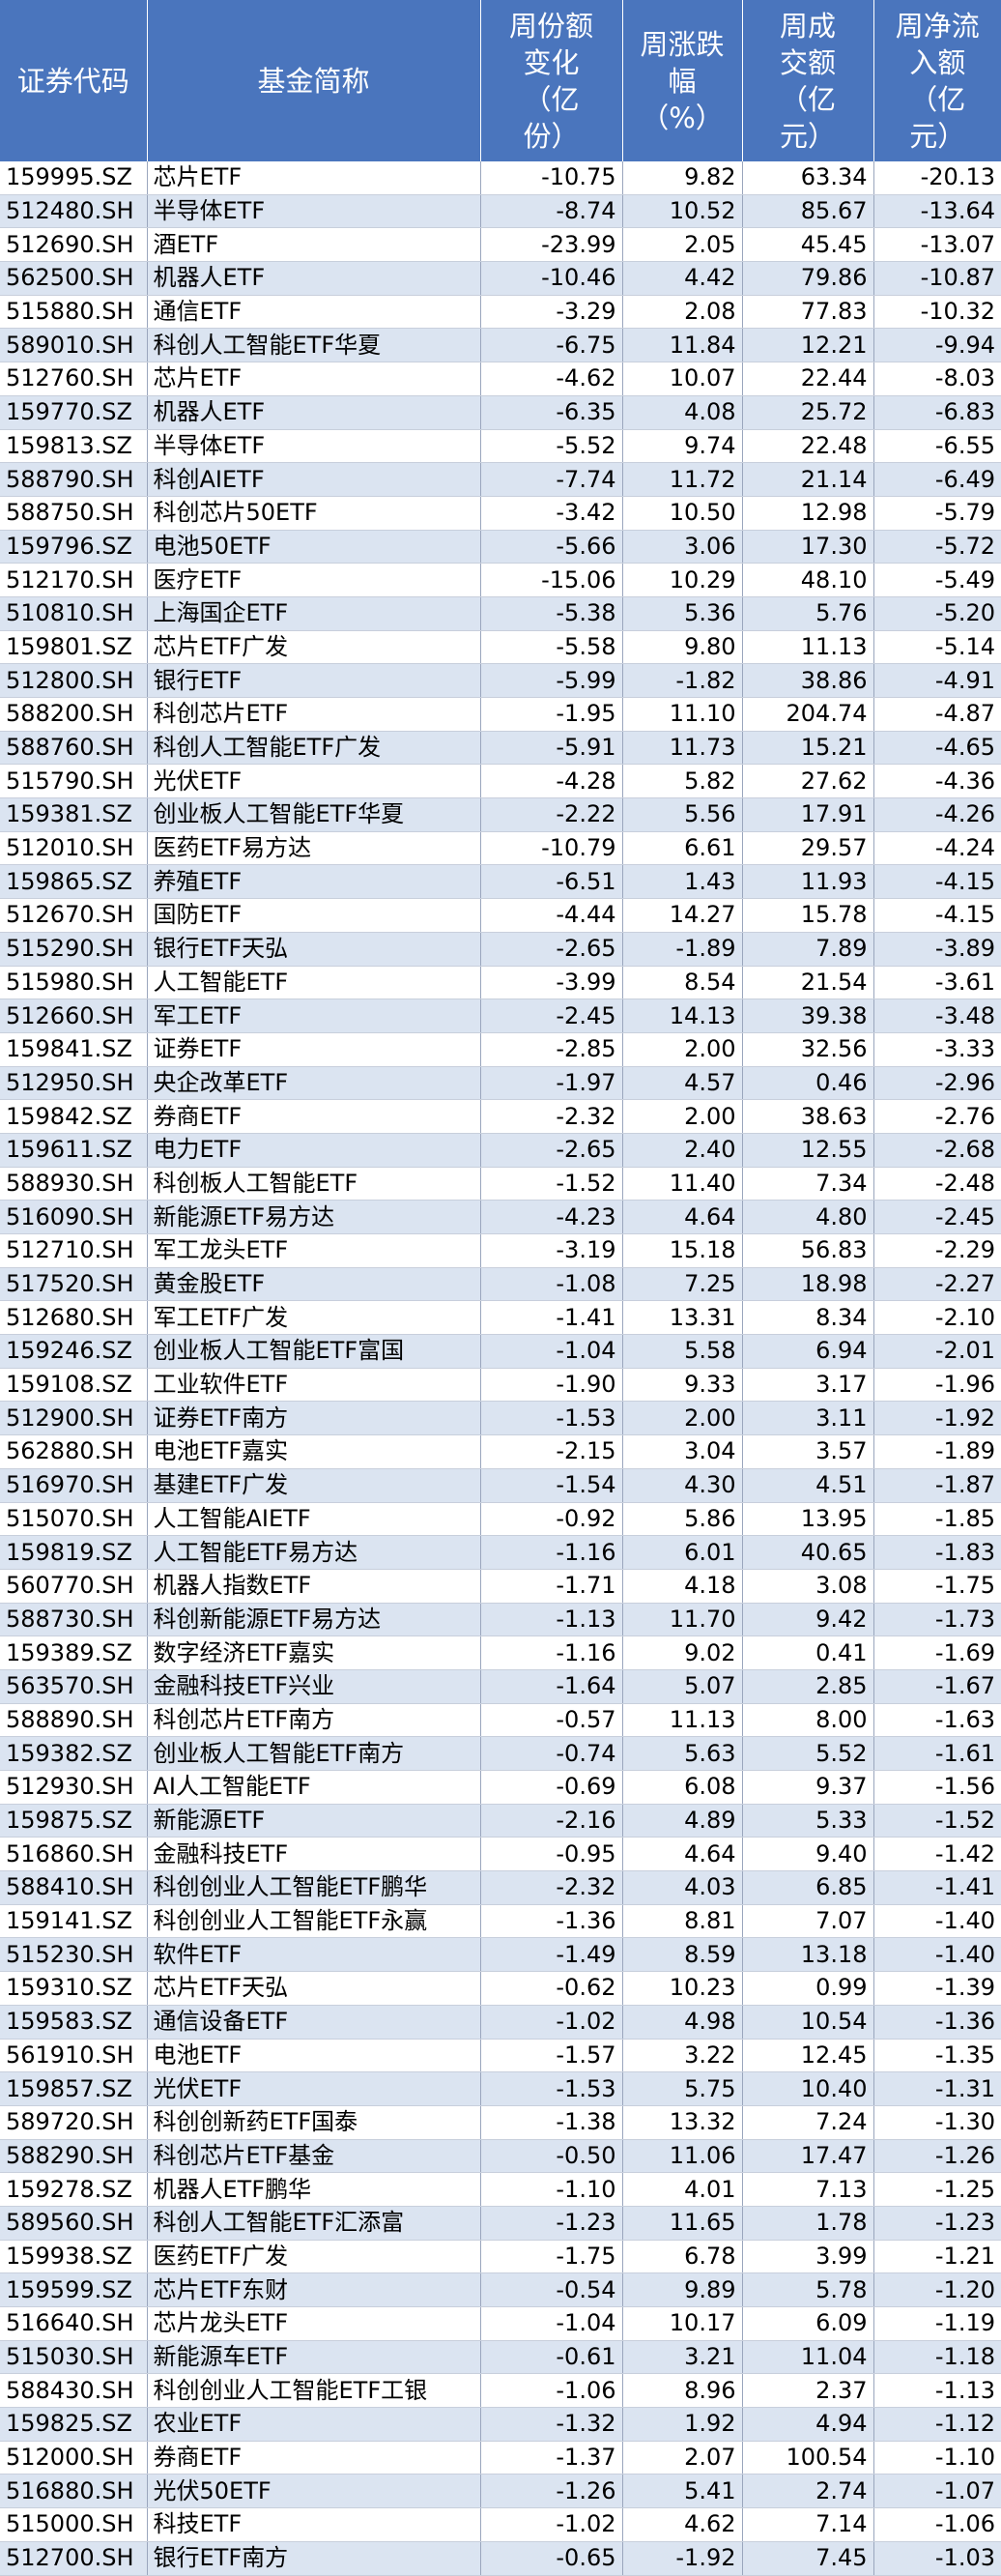  What do you see at coordinates (808, 80) in the screenshot?
I see `header-turnover: 周成 交额 （亿 元）` at bounding box center [808, 80].